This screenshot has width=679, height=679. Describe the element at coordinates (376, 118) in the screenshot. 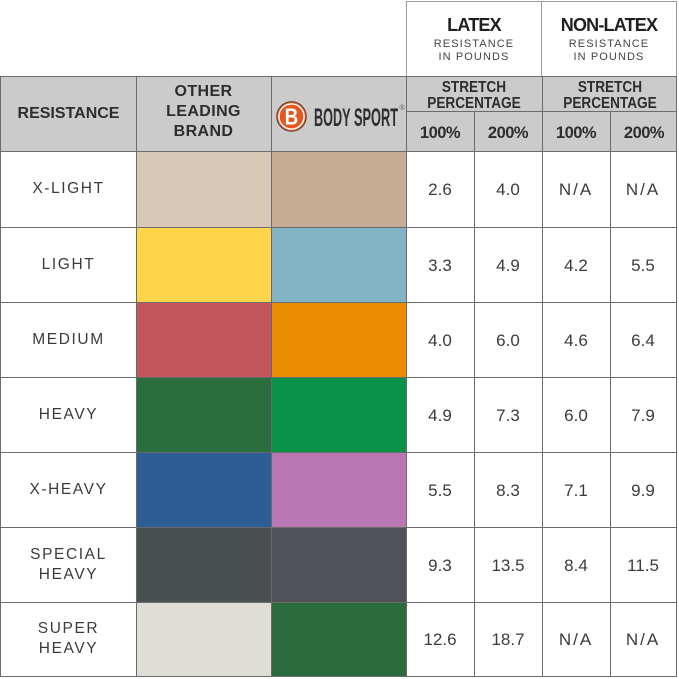

I see `svg-text: SPORT` at that location.